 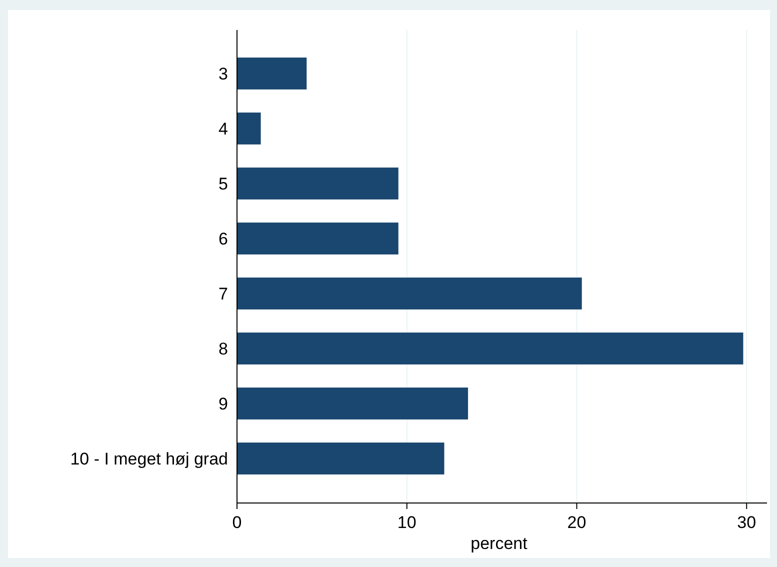 I want to click on x-tick-label: 0, so click(x=237, y=522).